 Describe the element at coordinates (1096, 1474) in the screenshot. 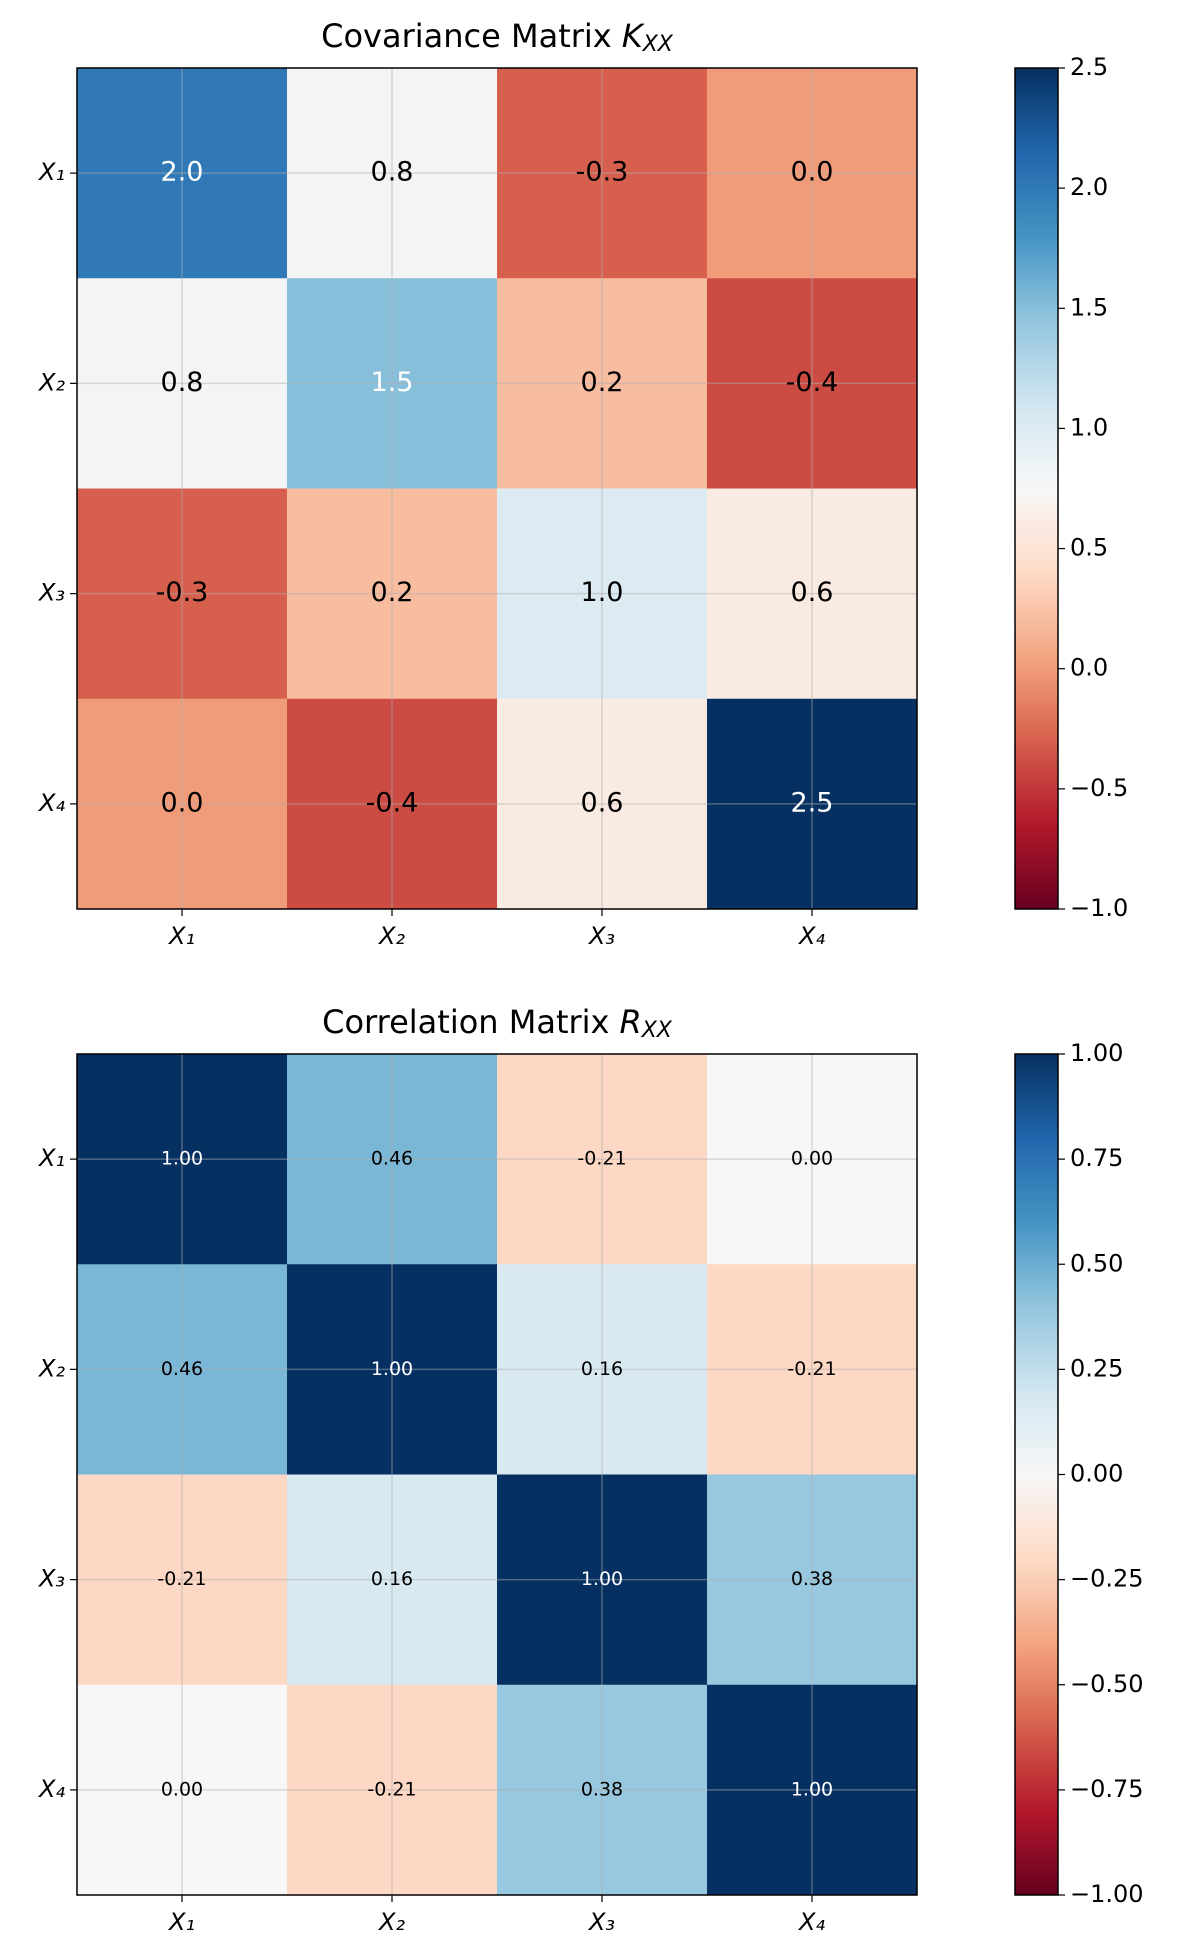

I see `colorbar-tick-label: 0.00` at that location.